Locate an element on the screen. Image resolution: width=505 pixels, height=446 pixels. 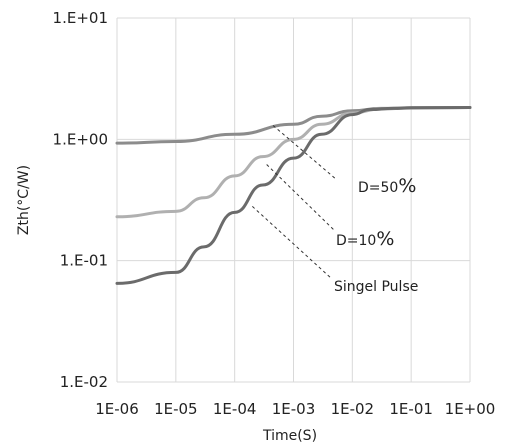
x-tick-label: 1E+00 is located at coordinates (470, 409).